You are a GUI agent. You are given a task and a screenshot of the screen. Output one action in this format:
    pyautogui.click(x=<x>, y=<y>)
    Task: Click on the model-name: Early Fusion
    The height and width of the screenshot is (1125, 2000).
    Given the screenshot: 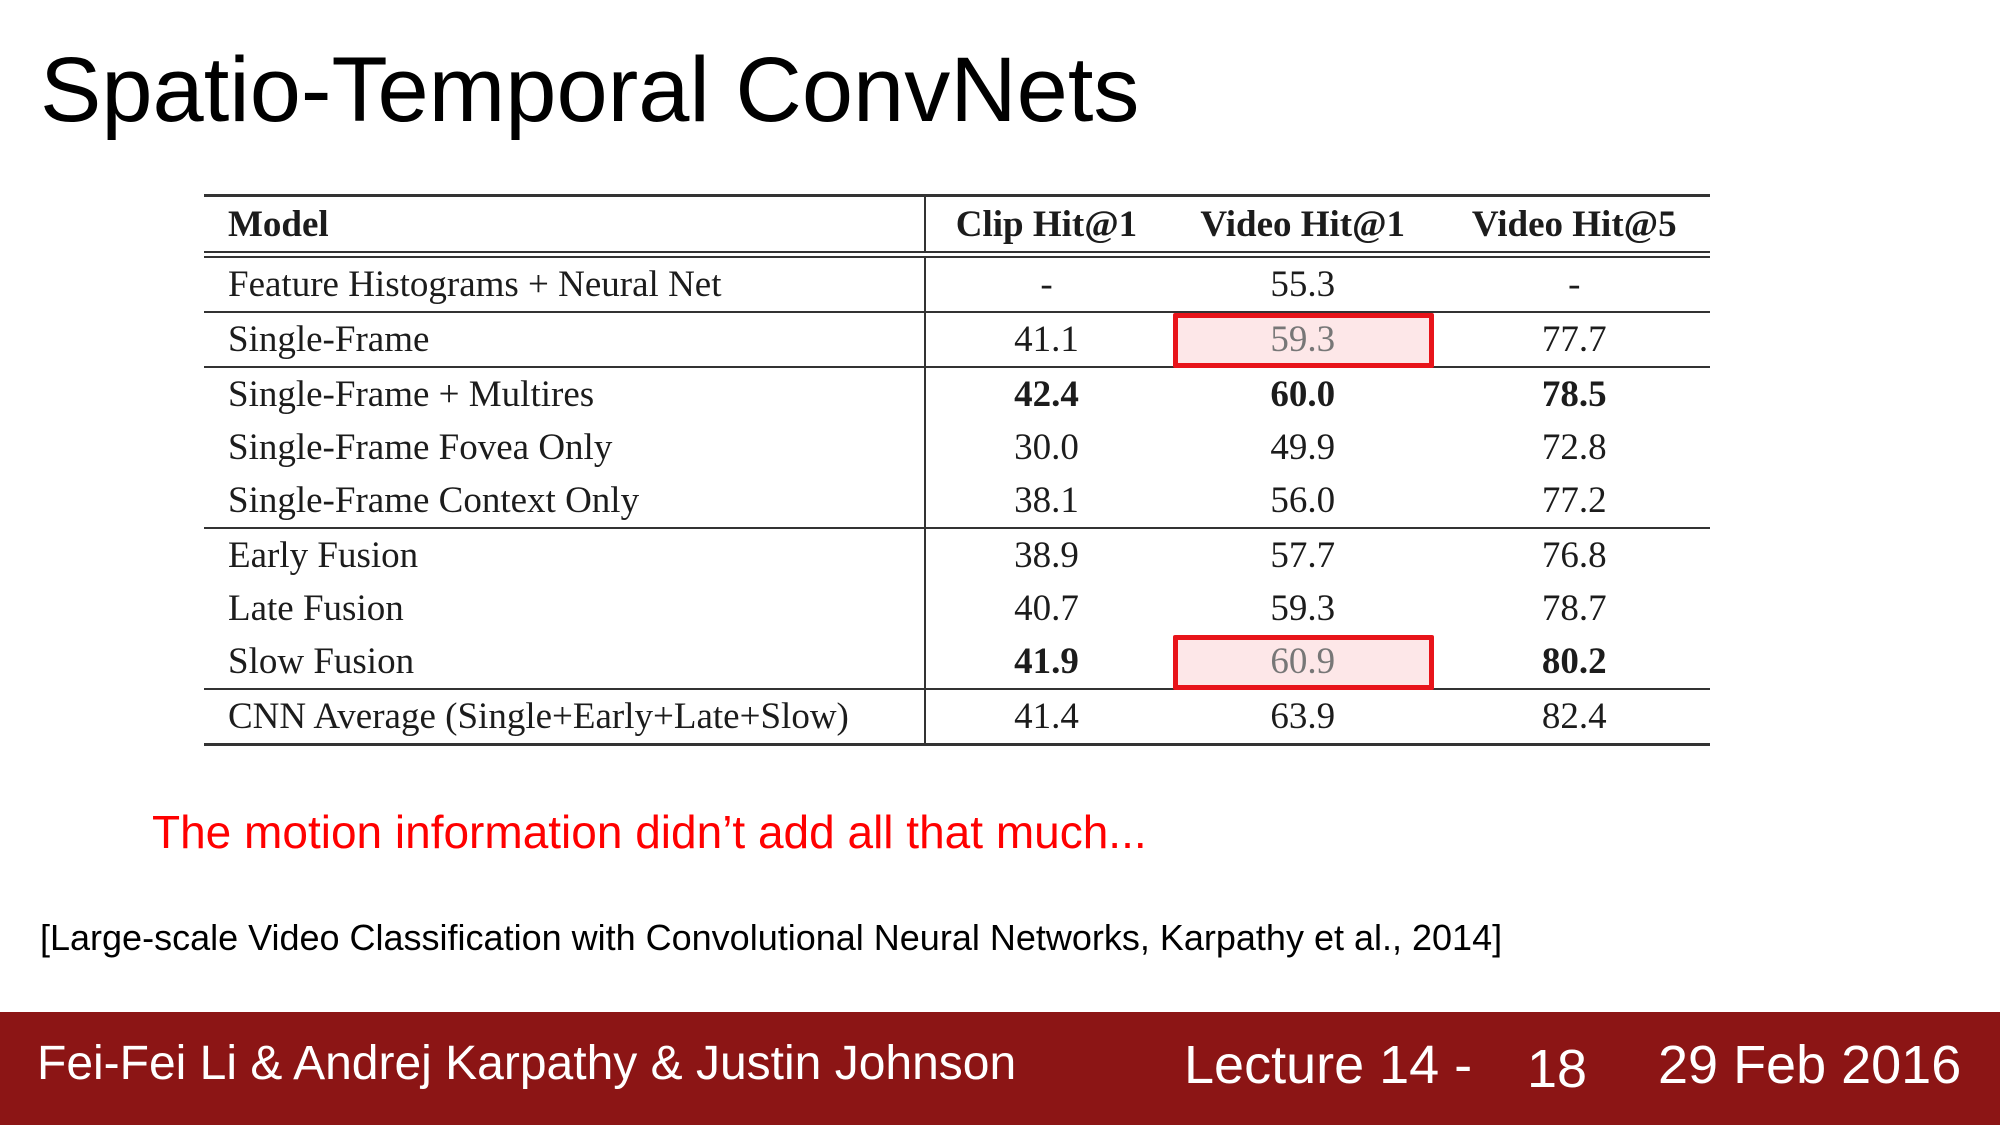 What is the action you would take?
    pyautogui.click(x=565, y=555)
    